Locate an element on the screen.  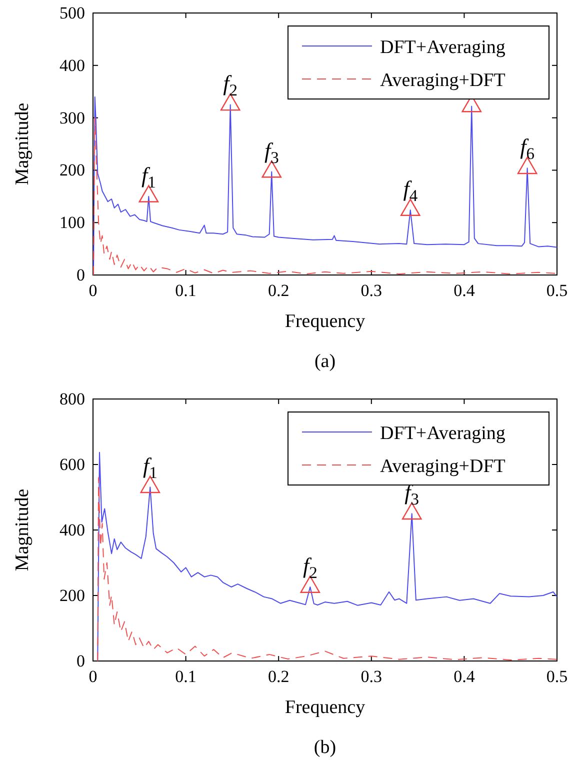
annotation: f$_{3}$ is located at coordinates (271, 152).